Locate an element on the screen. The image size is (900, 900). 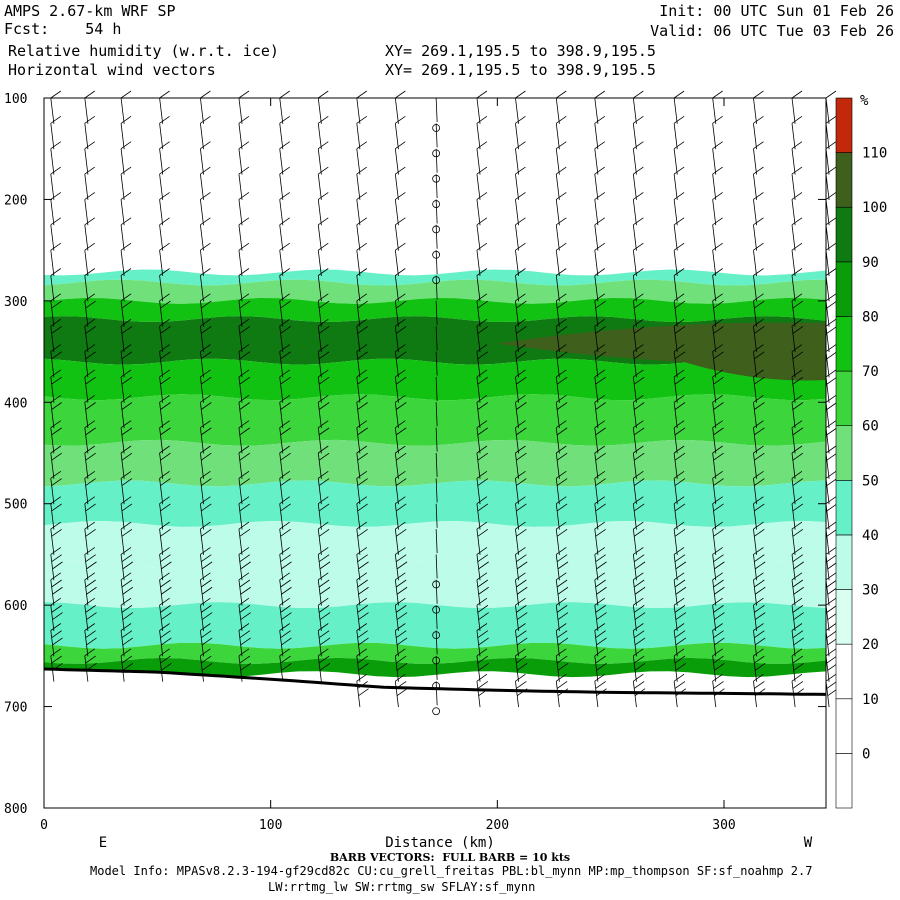
model-info-line-2: LW:rrtmg_lw SW:rrtmg_sw SFLAY:sf_mynn is located at coordinates (402, 887).